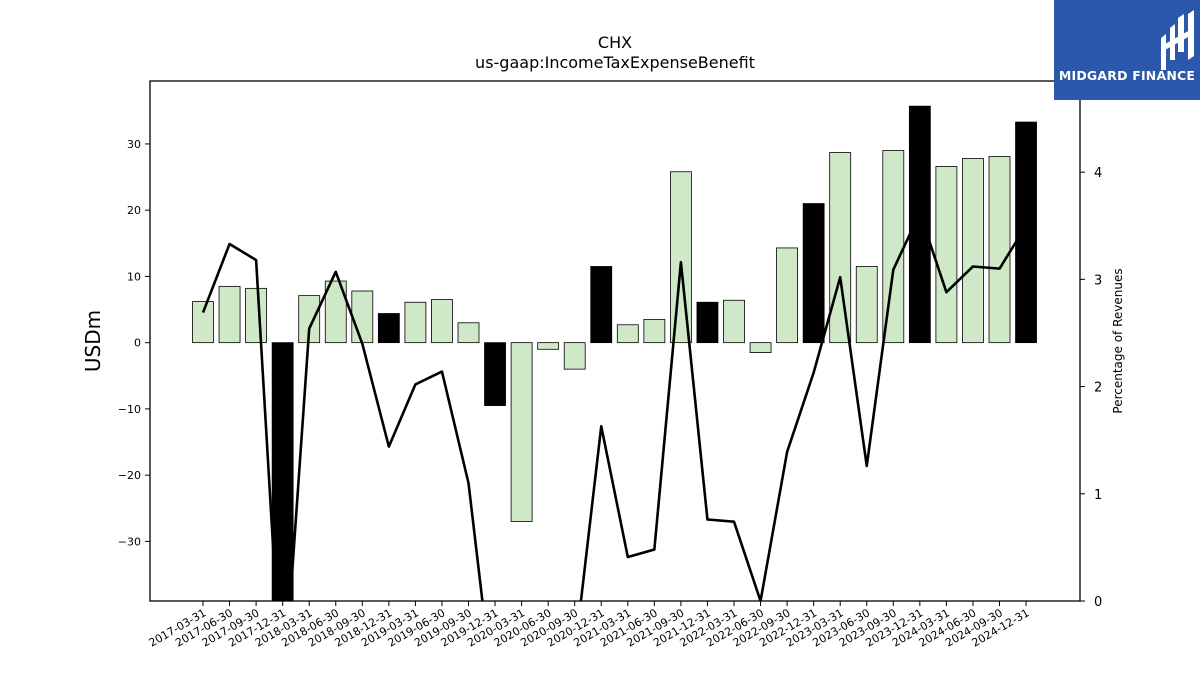  What do you see at coordinates (1127, 75) in the screenshot?
I see `logo-text: MIDGARD FINANCE` at bounding box center [1127, 75].